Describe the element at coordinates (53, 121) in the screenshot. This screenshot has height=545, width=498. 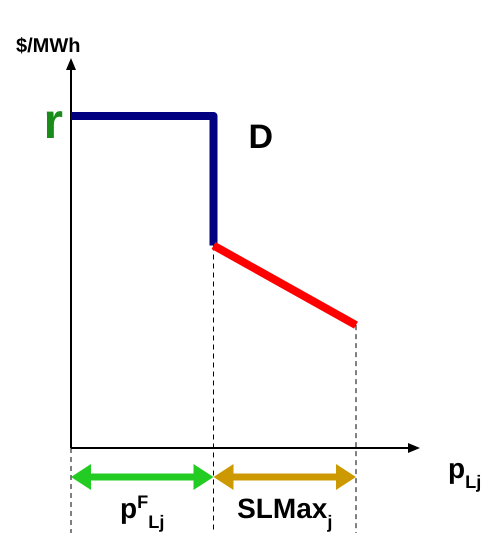
I see `text: r` at that location.